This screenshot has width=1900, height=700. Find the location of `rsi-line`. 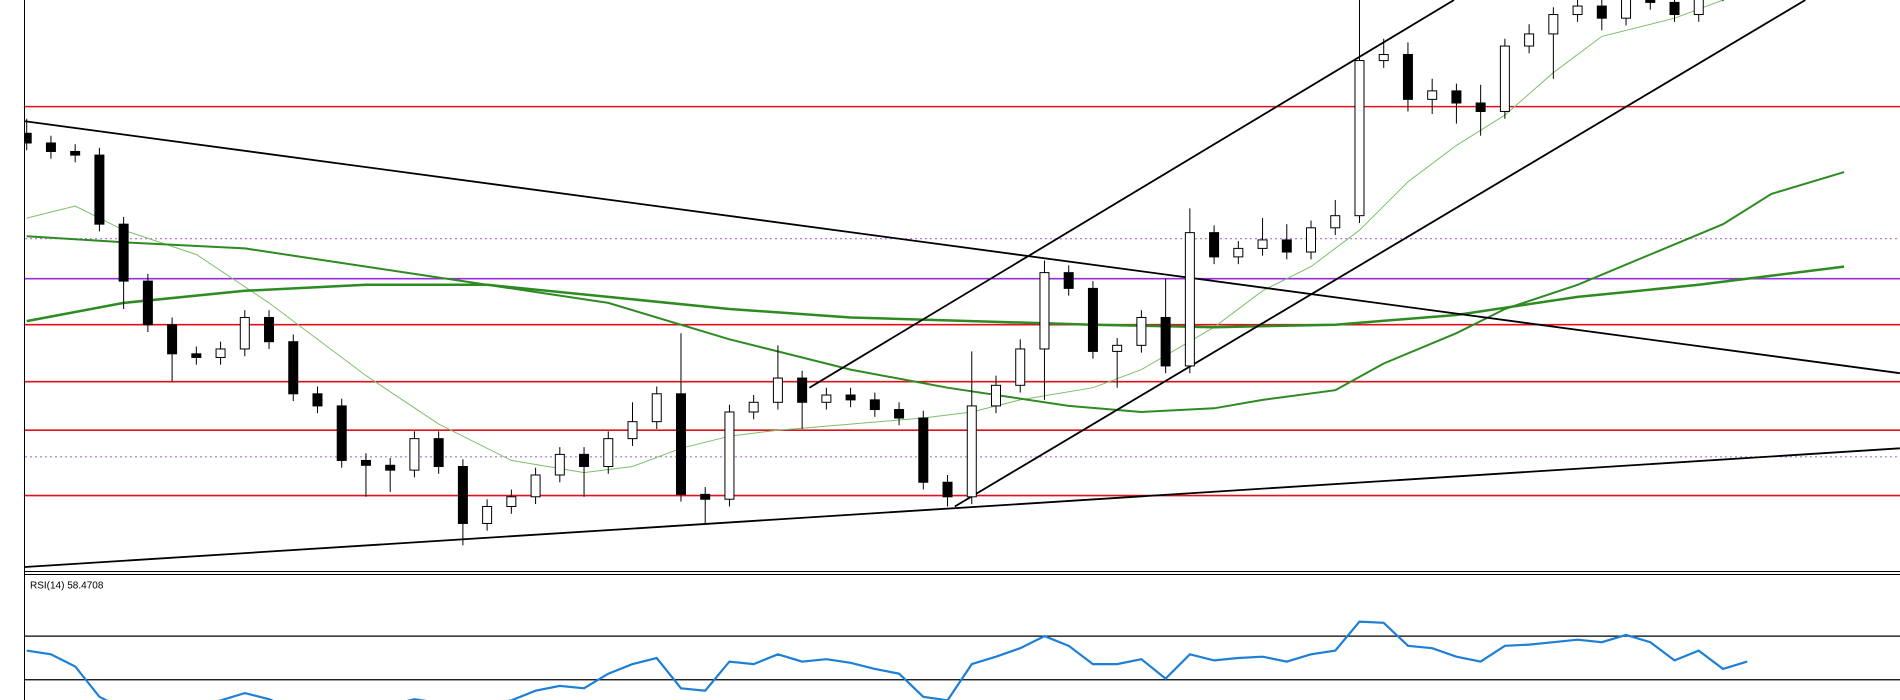

rsi-line is located at coordinates (887, 660).